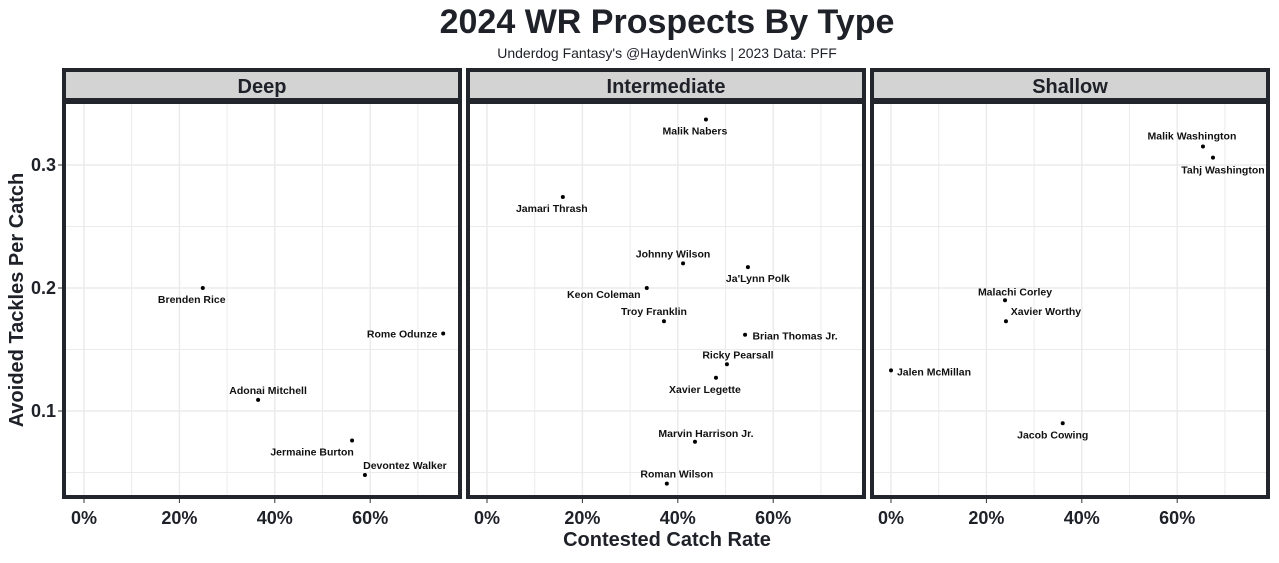 This screenshot has height=563, width=1279. I want to click on point-label: Roman Wilson, so click(676, 475).